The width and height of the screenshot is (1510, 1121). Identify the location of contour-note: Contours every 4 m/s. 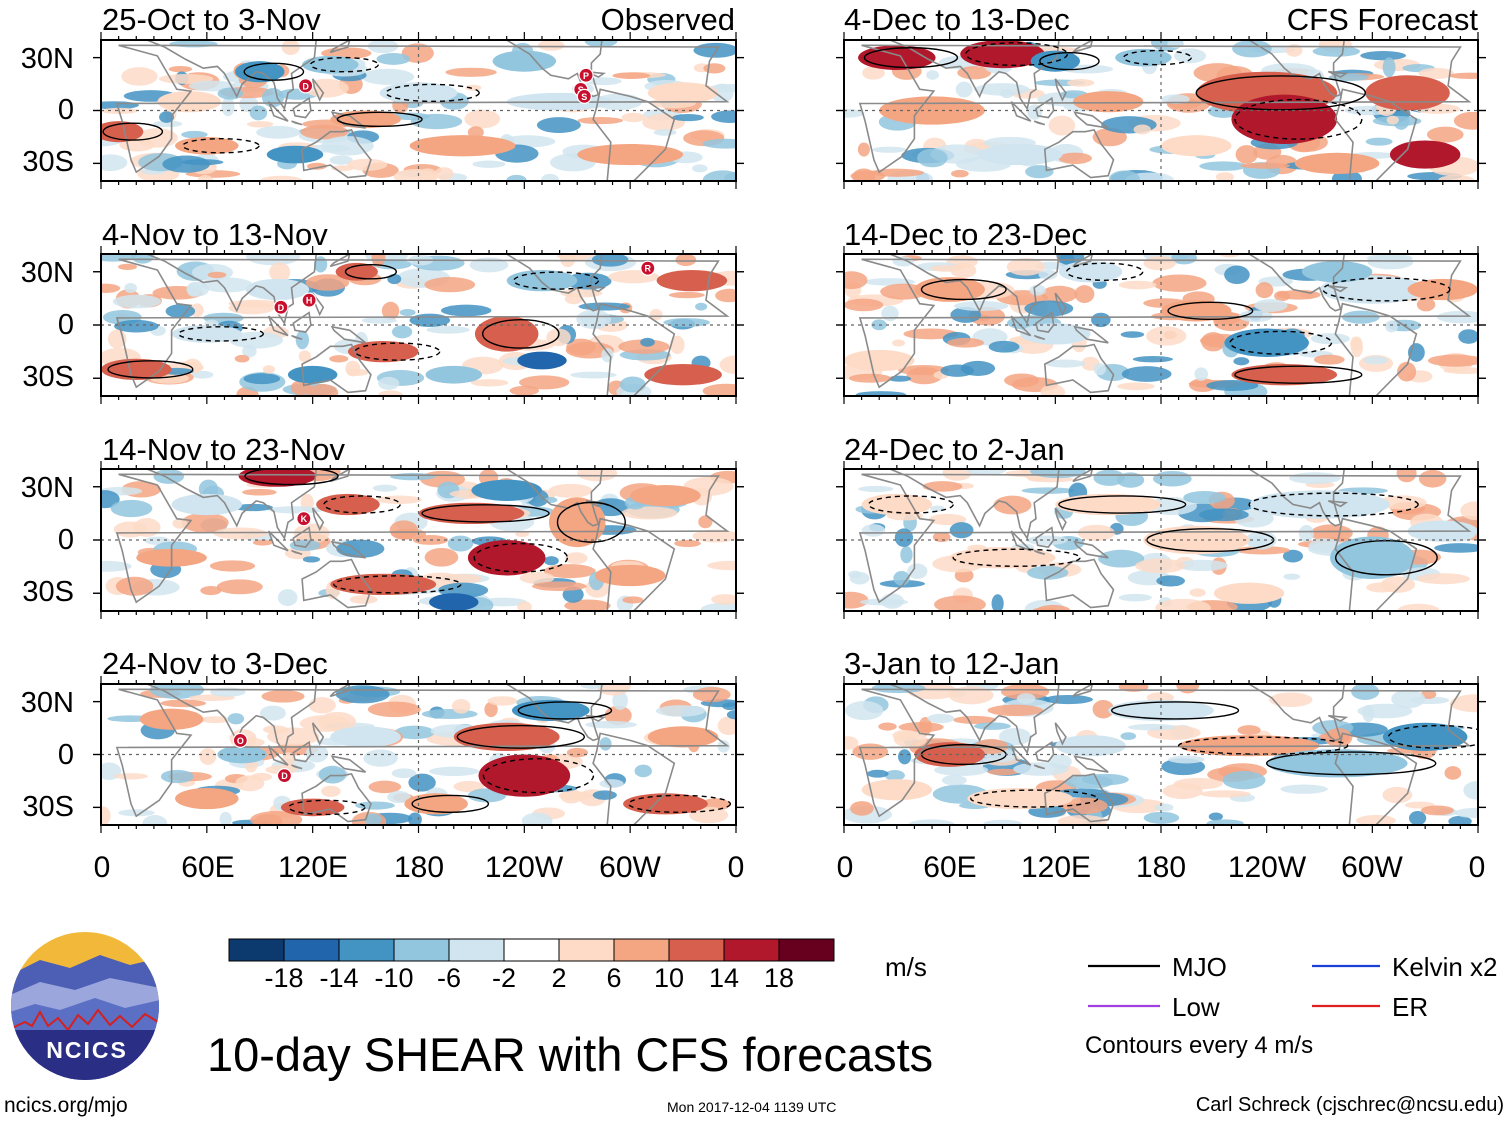
(1199, 1045).